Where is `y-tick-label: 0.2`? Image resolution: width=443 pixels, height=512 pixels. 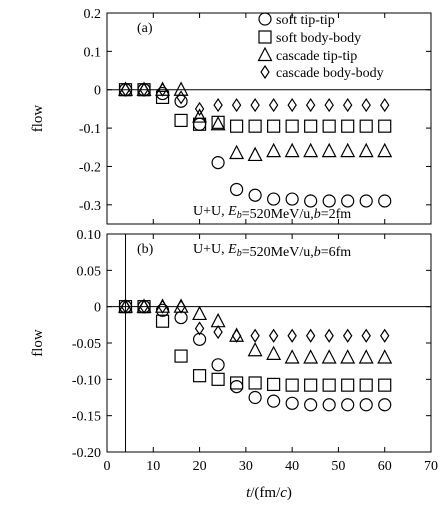 y-tick-label: 0.2 is located at coordinates (93, 14).